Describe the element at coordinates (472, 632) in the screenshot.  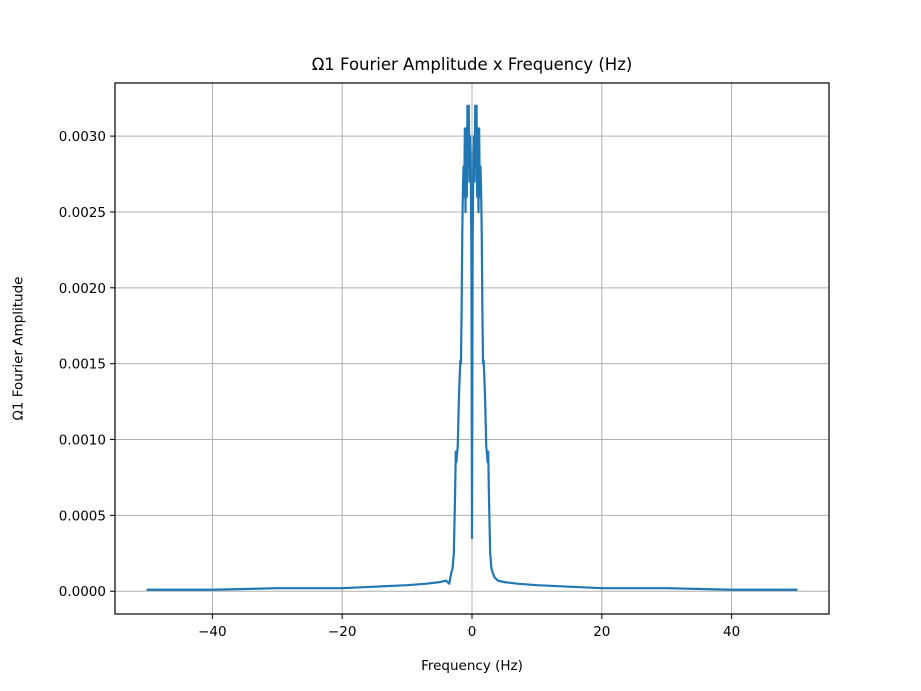
I see `x-tick-label: 0` at that location.